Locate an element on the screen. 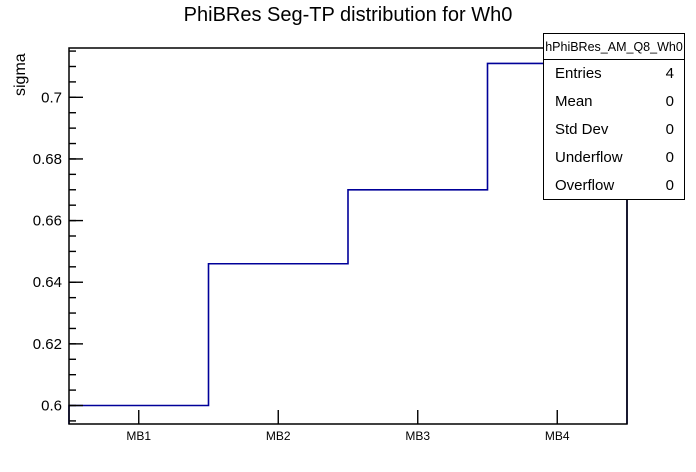 This screenshot has width=696, height=472. y-tick-label: 0.7 is located at coordinates (51, 97).